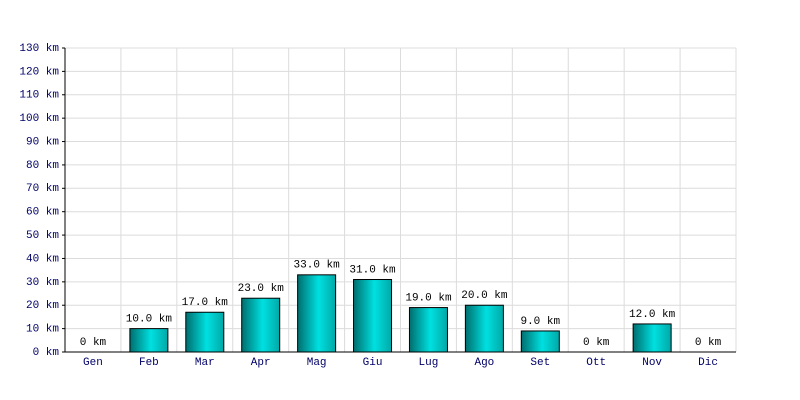 The height and width of the screenshot is (400, 800). What do you see at coordinates (149, 320) in the screenshot?
I see `value-label: 10.0 km` at bounding box center [149, 320].